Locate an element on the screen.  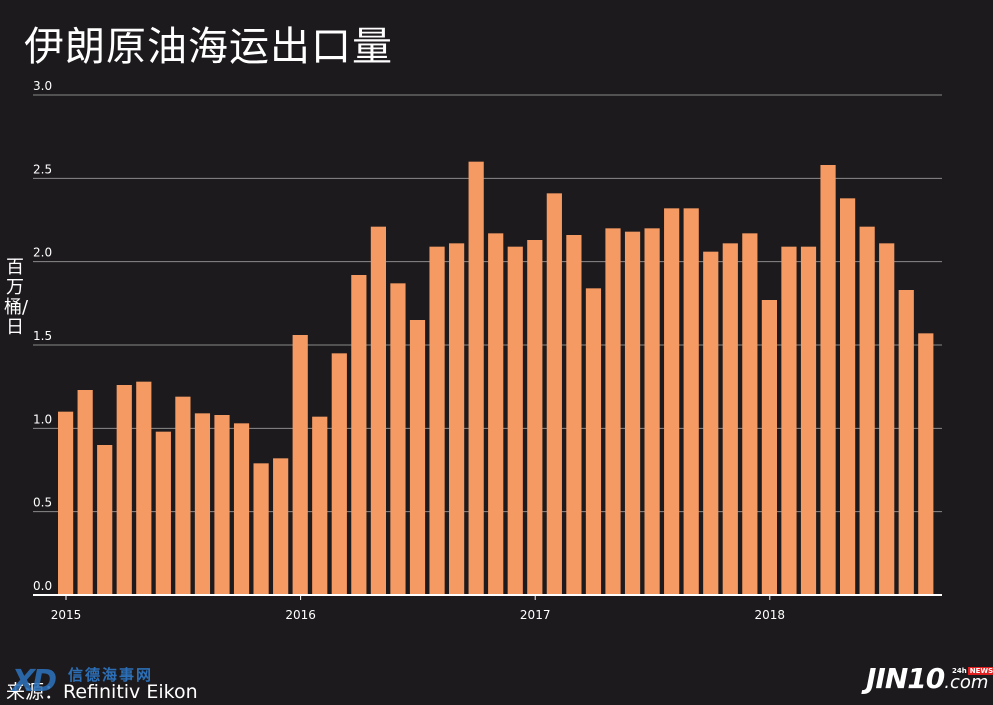
y-tick-label: 2.0 is located at coordinates (42, 253).